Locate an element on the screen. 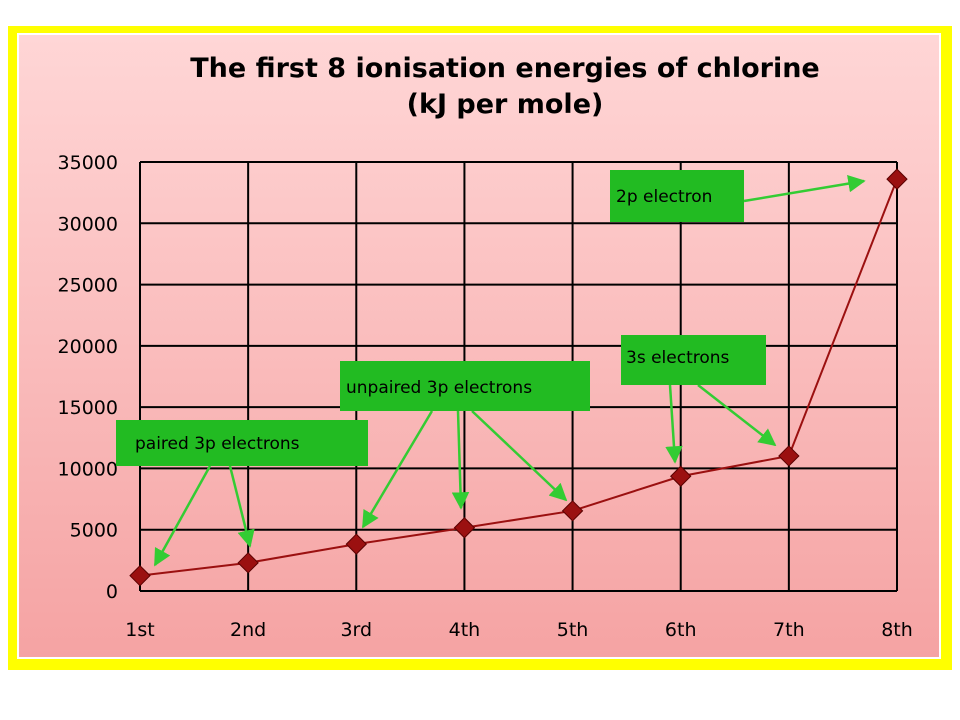 The image size is (960, 720). y-tick-label: 10000 is located at coordinates (88, 469).